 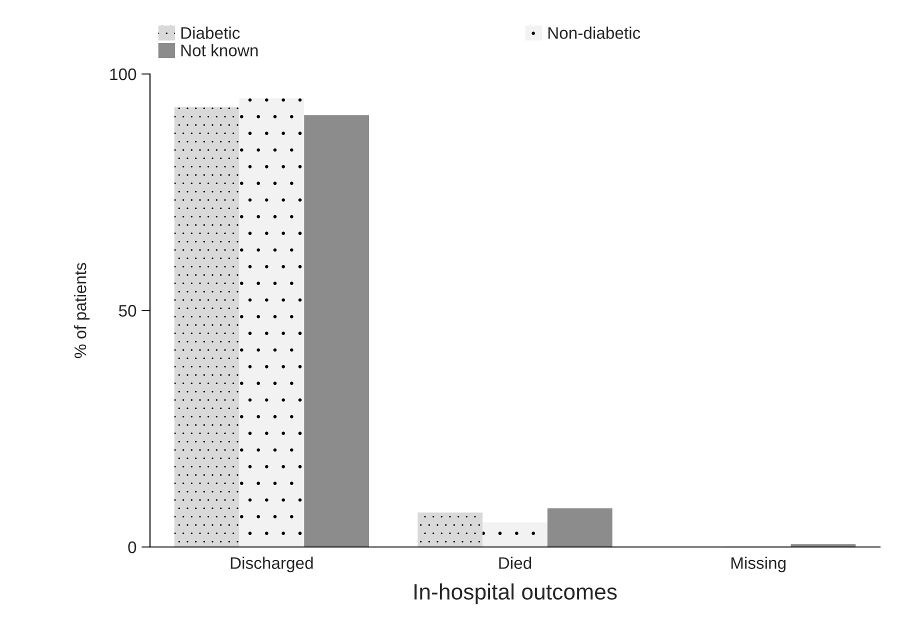 What do you see at coordinates (515, 593) in the screenshot?
I see `x-axis-title: In-hospital outcomes` at bounding box center [515, 593].